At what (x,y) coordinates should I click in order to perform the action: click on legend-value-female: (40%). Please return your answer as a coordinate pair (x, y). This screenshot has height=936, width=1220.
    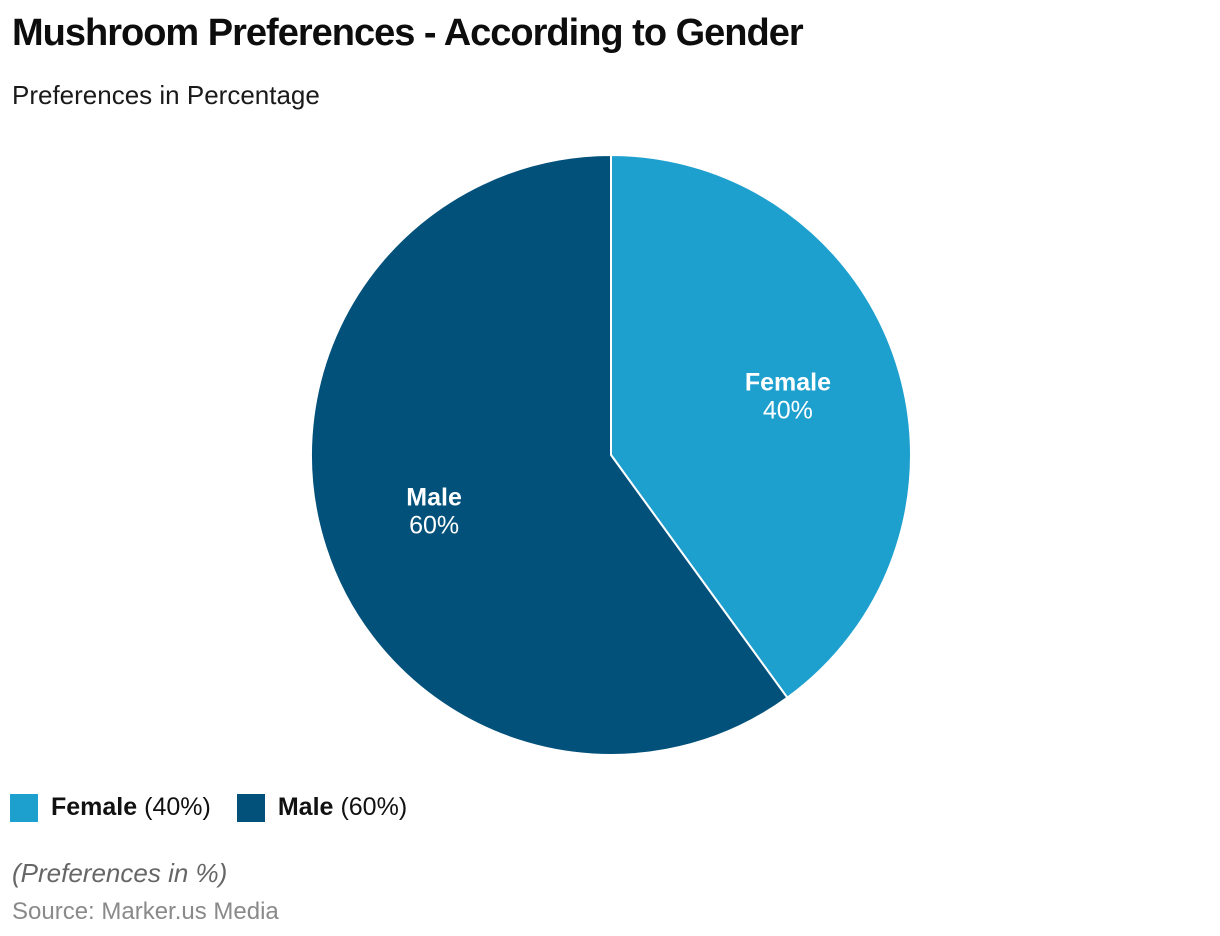
    Looking at the image, I should click on (177, 807).